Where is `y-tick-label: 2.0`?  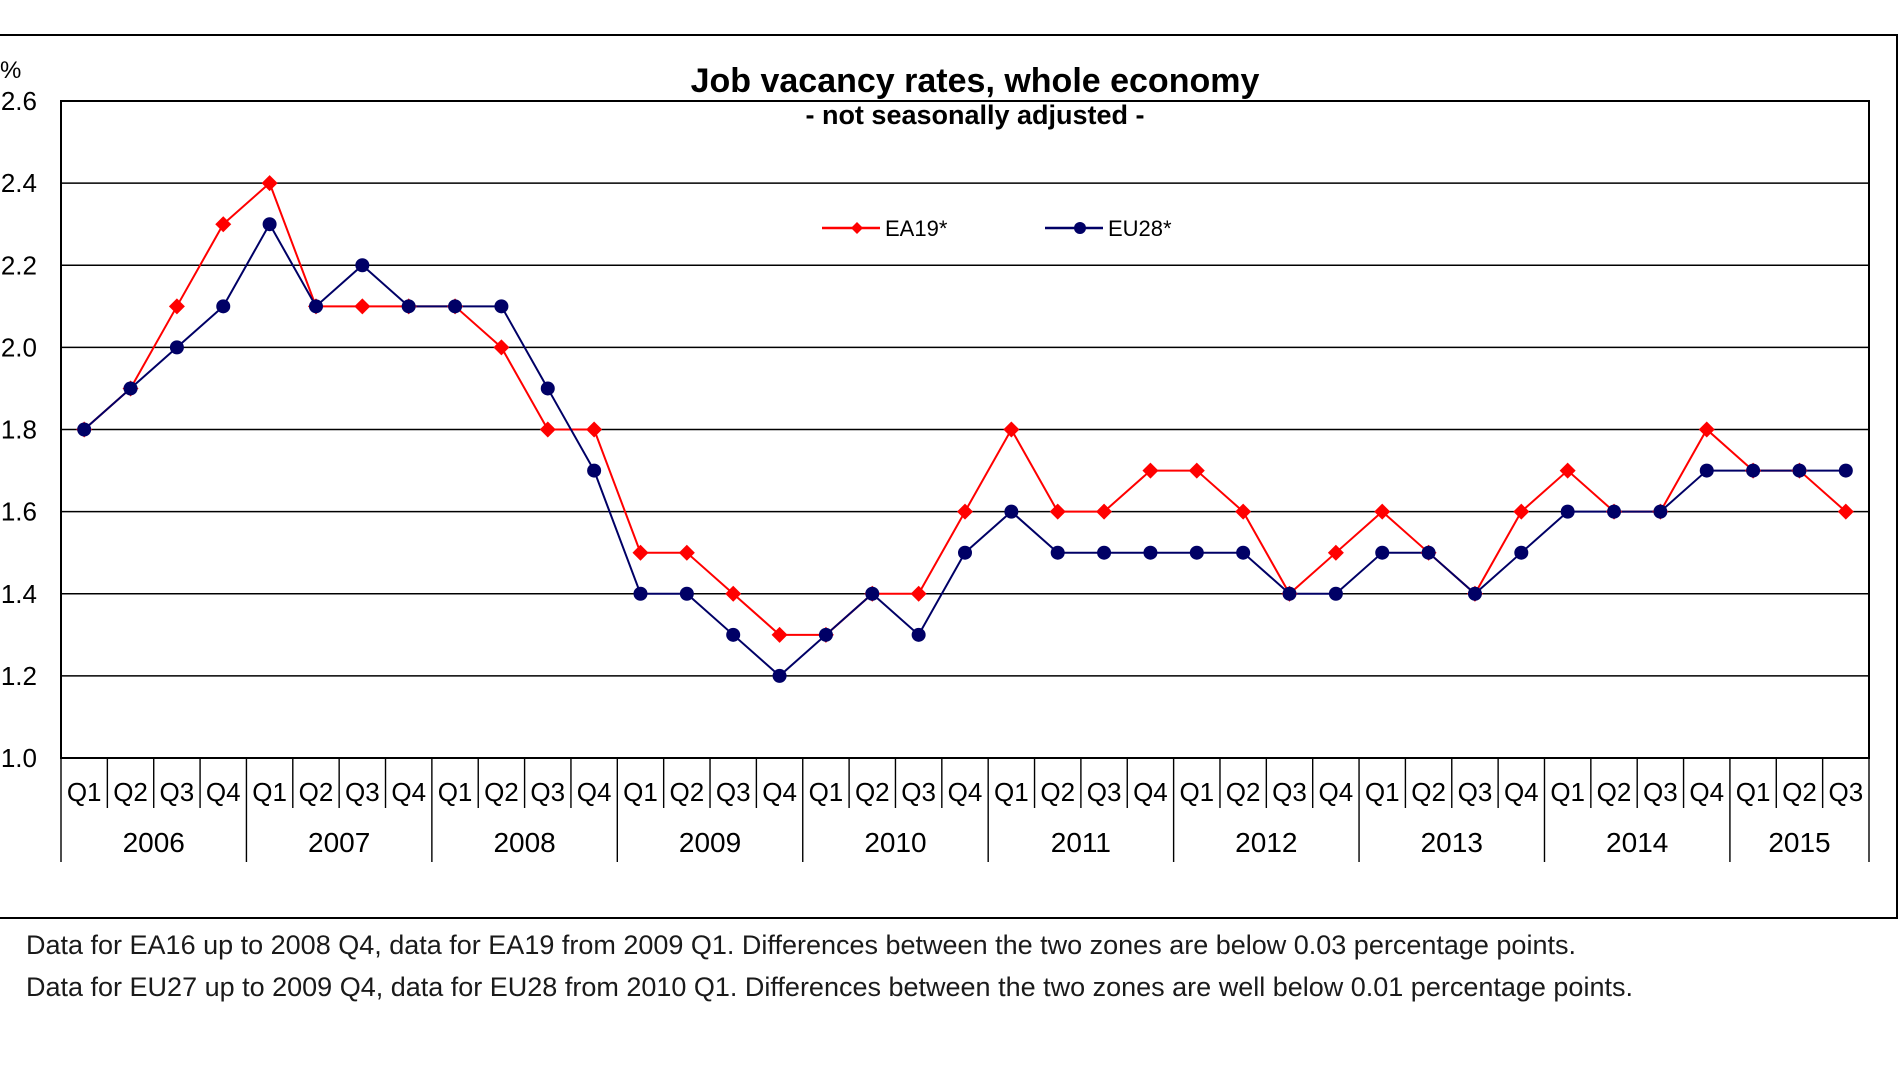
y-tick-label: 2.0 is located at coordinates (19, 347).